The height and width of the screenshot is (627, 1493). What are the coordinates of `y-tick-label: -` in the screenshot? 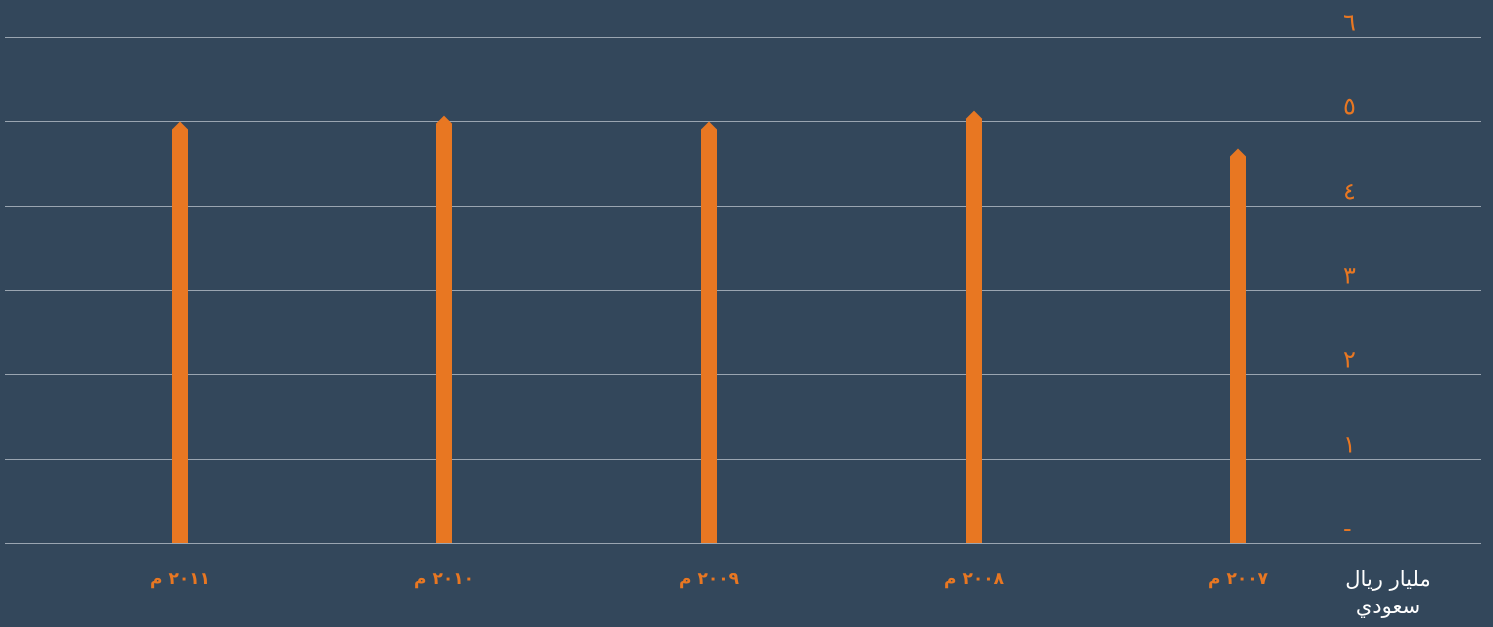 It's located at (1347, 529).